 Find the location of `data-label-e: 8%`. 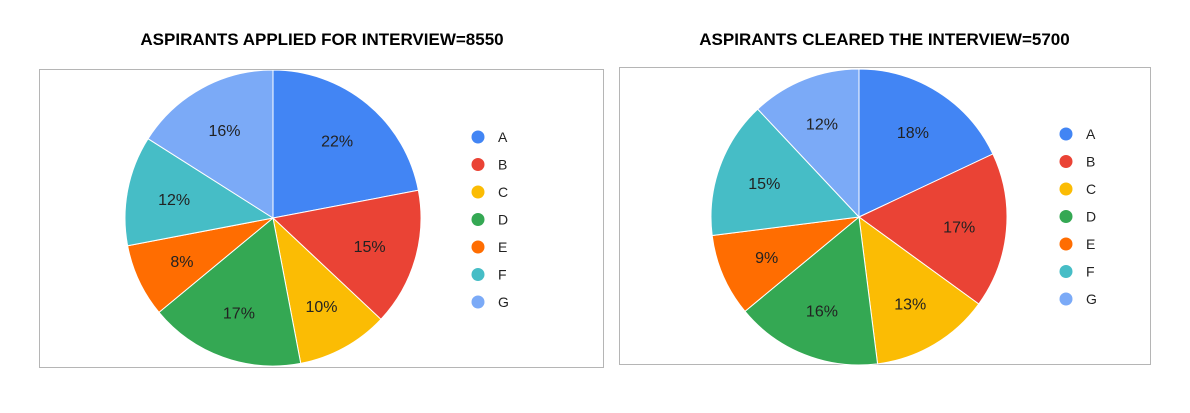

data-label-e: 8% is located at coordinates (181, 262).